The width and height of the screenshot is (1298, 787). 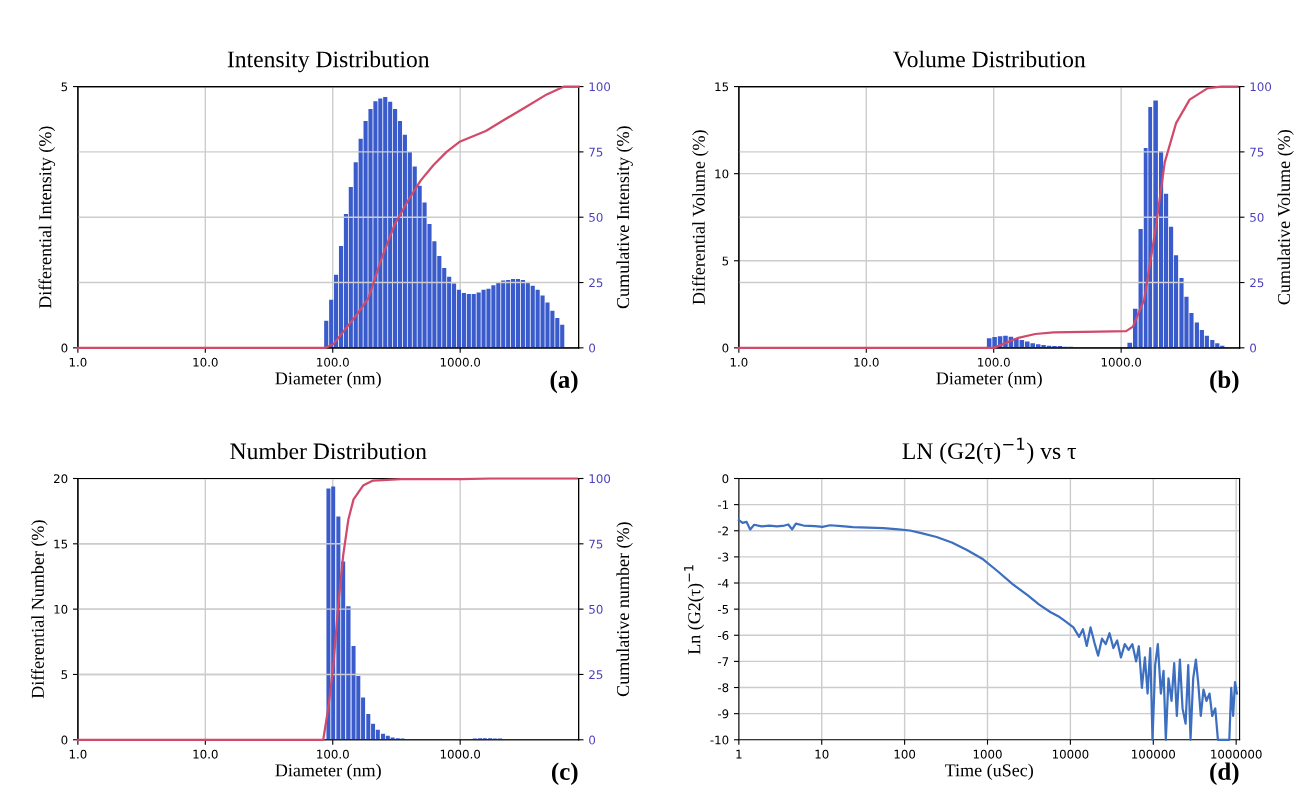 What do you see at coordinates (328, 61) in the screenshot?
I see `chart-title: Intensity Distribution` at bounding box center [328, 61].